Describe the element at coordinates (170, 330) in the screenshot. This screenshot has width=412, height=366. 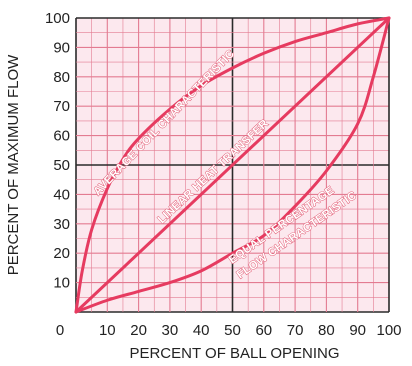
I see `x-tick-label: 30` at that location.